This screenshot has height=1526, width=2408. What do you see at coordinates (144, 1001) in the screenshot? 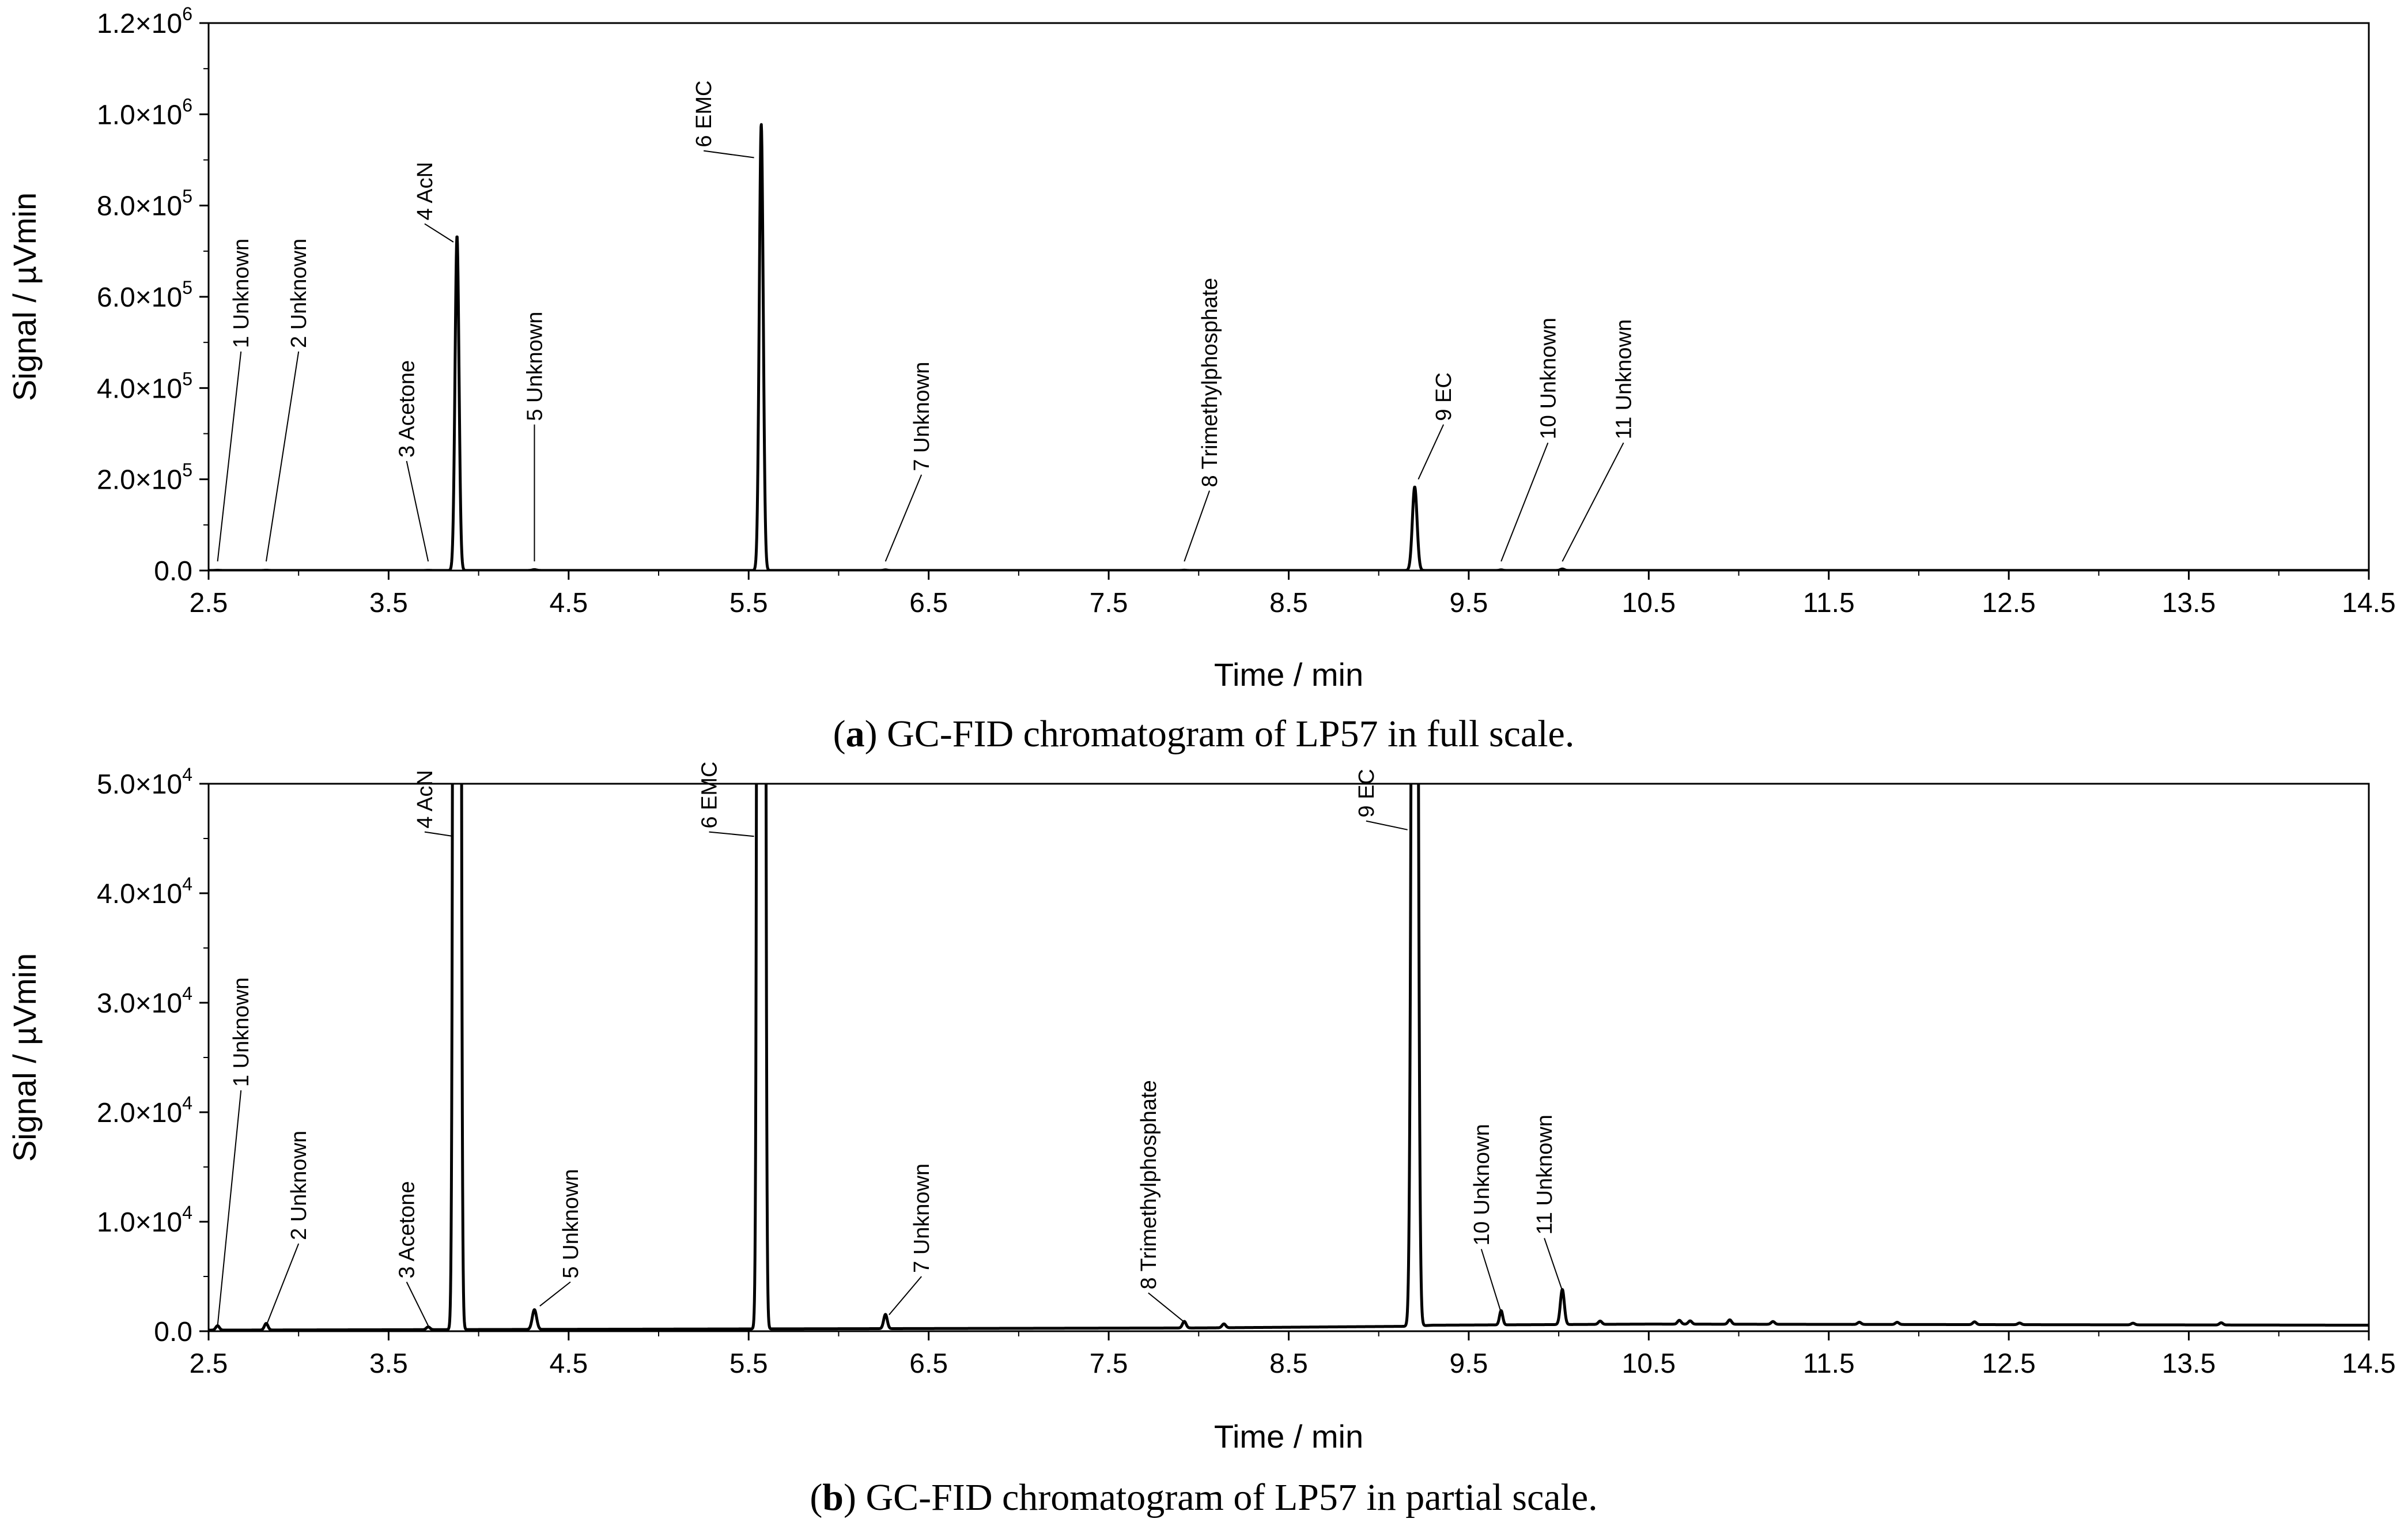
I see `y-tick-label: 3.0×10⁴` at bounding box center [144, 1001].